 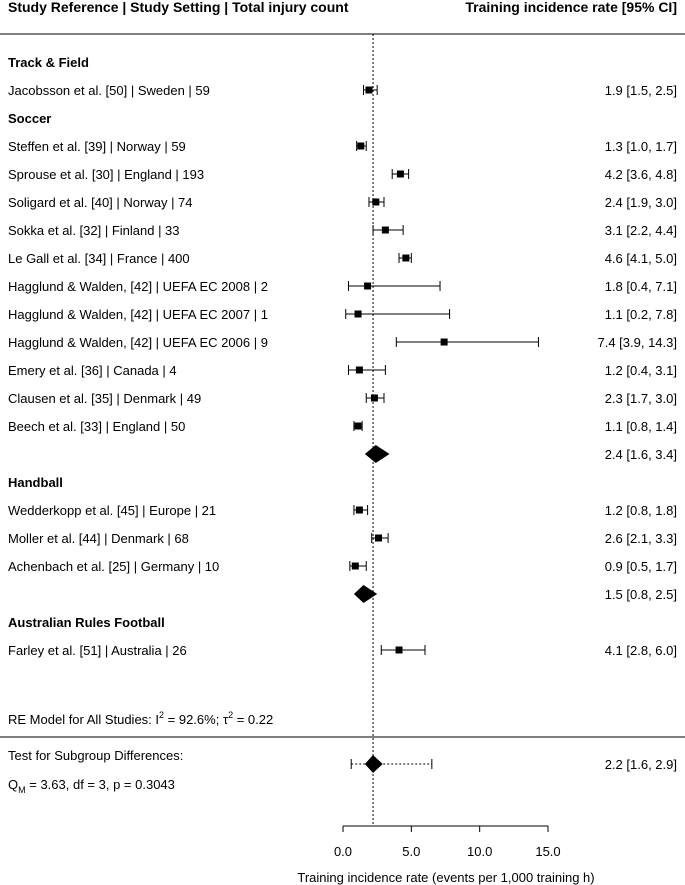 What do you see at coordinates (641, 370) in the screenshot?
I see `estimate-text: 1.2 [0.4, 3.1]` at bounding box center [641, 370].